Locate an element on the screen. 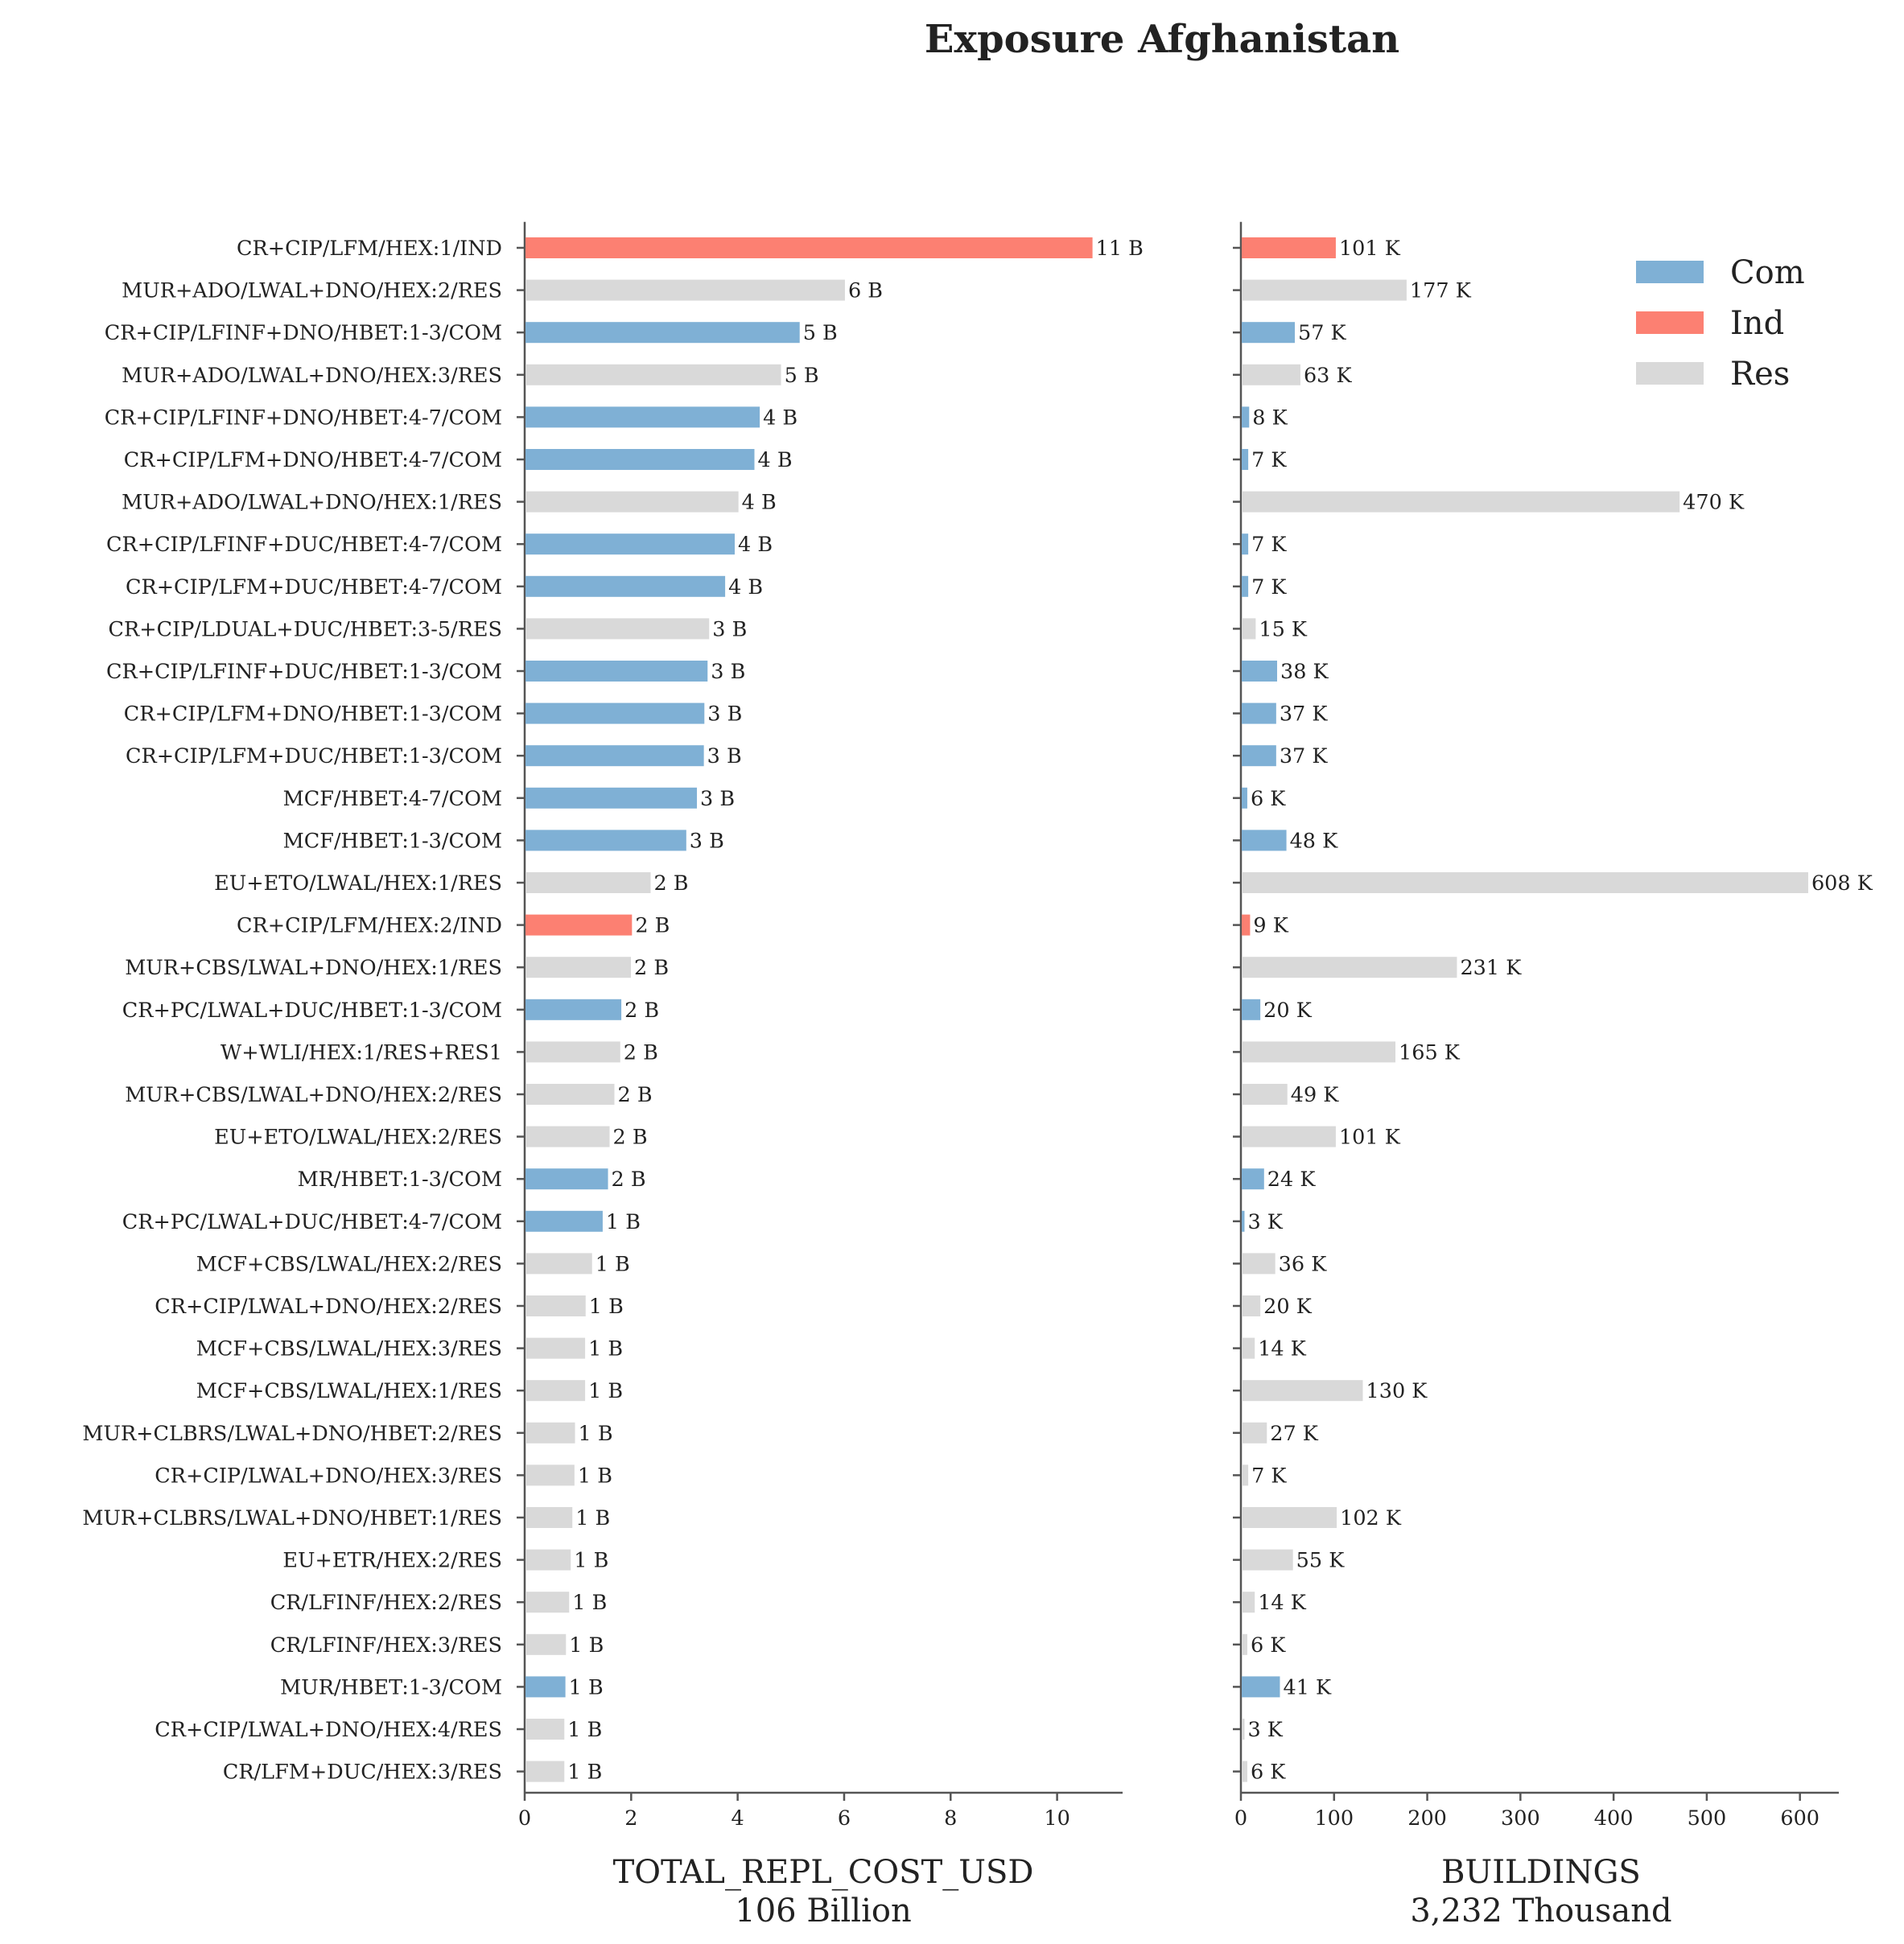 The width and height of the screenshot is (1904, 1944). category-label: CR+CIP/LFM/HEX:1/IND is located at coordinates (369, 249).